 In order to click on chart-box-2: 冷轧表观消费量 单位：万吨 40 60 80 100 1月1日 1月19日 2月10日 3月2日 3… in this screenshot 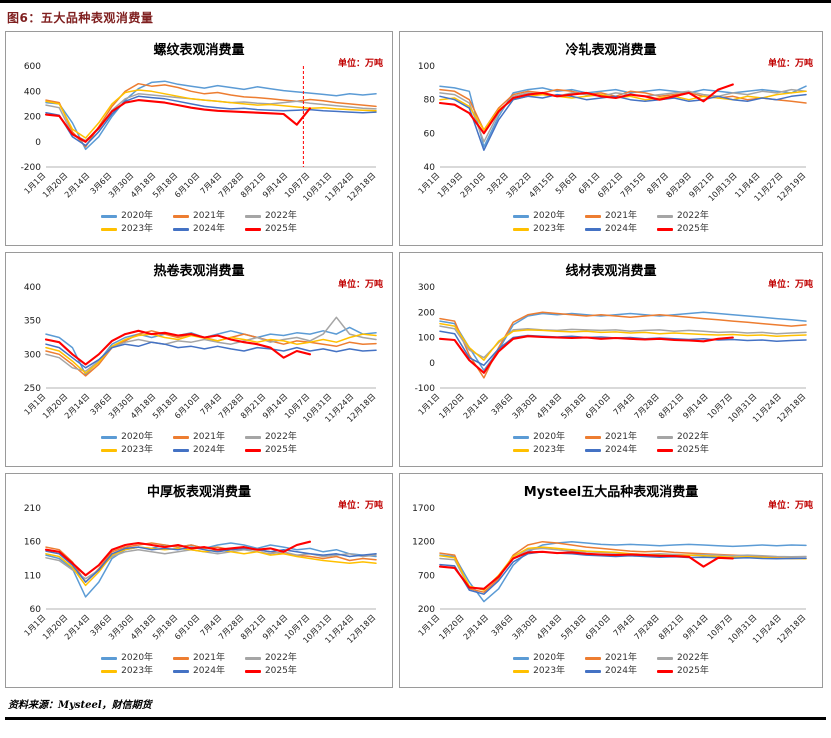, I will do `click(611, 138)`.